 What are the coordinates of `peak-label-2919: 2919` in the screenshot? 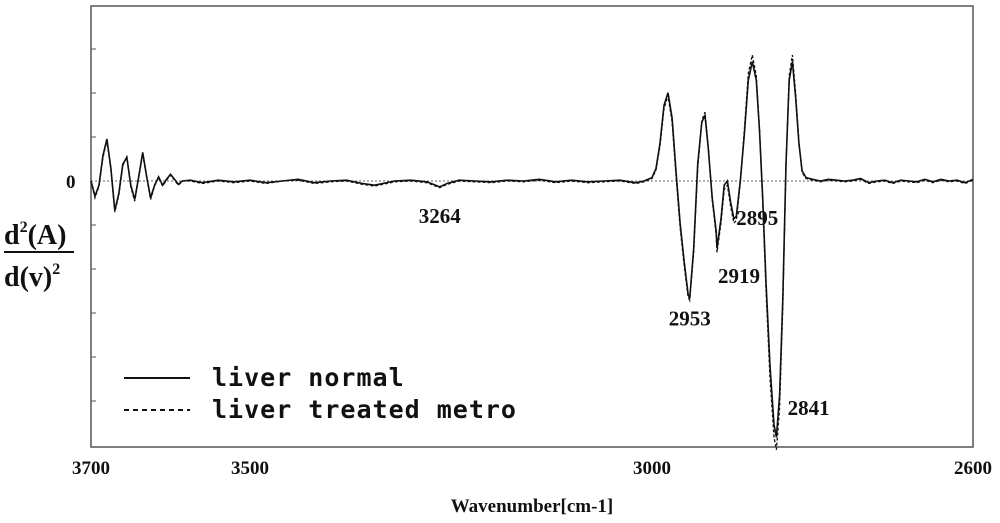 It's located at (739, 276).